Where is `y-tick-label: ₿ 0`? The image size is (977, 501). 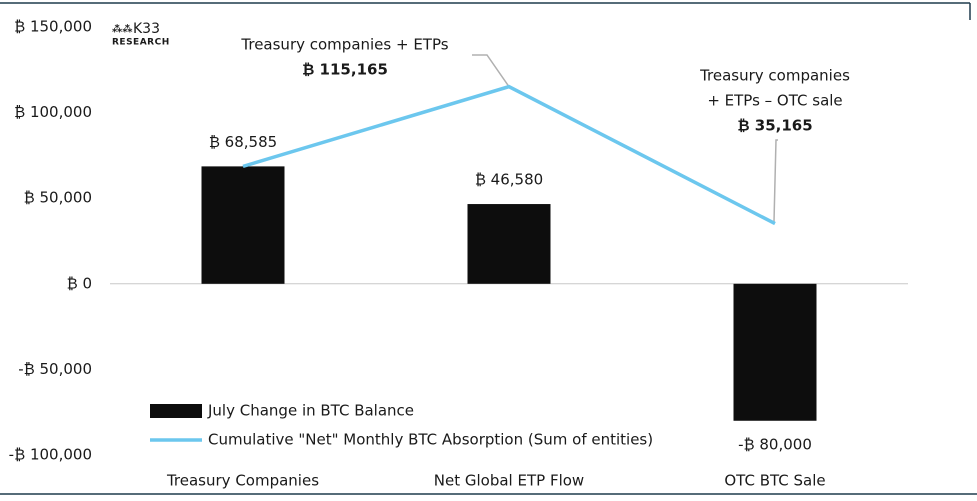
y-tick-label: ₿ 0 is located at coordinates (79, 283).